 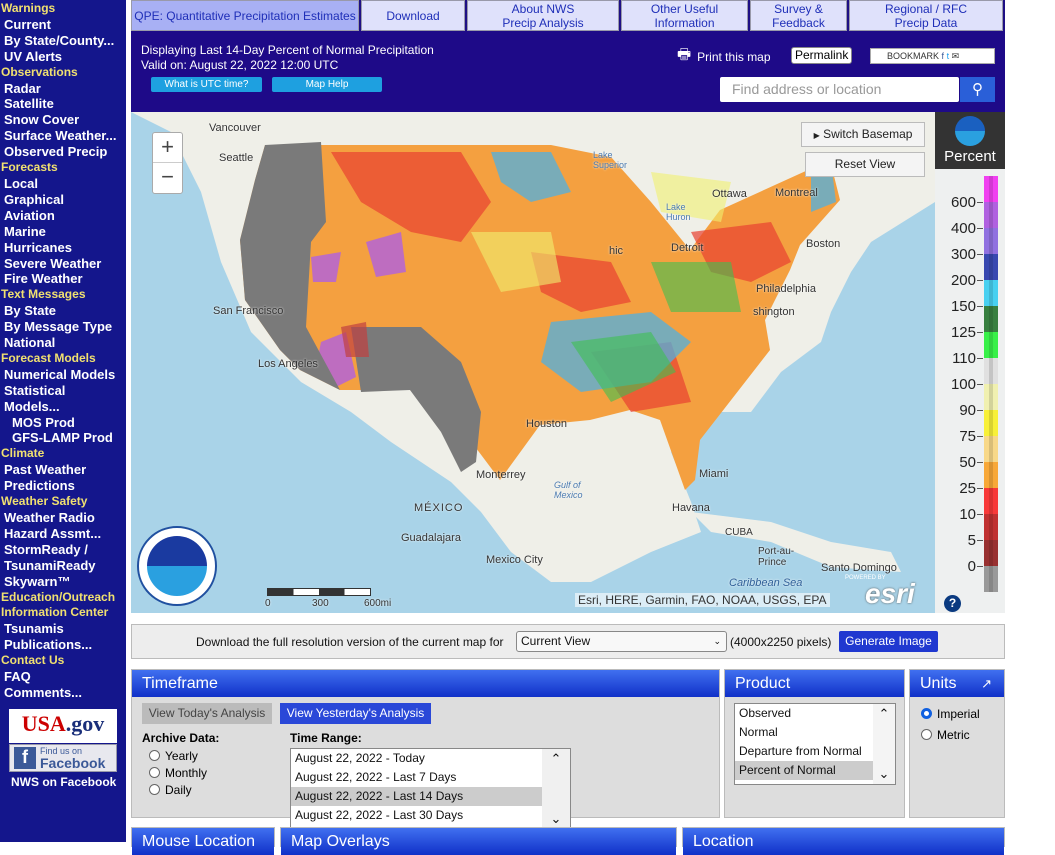 I want to click on sidebar-section-header: Climate, so click(x=23, y=453).